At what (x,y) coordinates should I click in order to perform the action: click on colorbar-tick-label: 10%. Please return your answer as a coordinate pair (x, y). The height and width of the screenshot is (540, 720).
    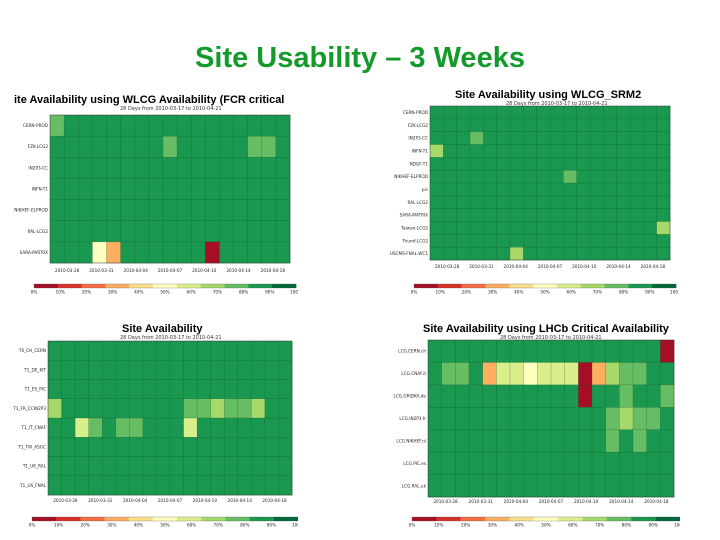
    Looking at the image, I should click on (438, 525).